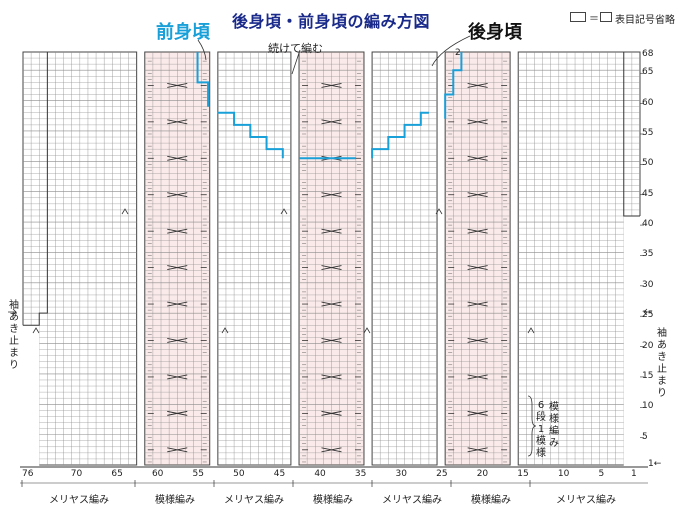 The image size is (680, 516). I want to click on armhole-gap-right, so click(632, 340).